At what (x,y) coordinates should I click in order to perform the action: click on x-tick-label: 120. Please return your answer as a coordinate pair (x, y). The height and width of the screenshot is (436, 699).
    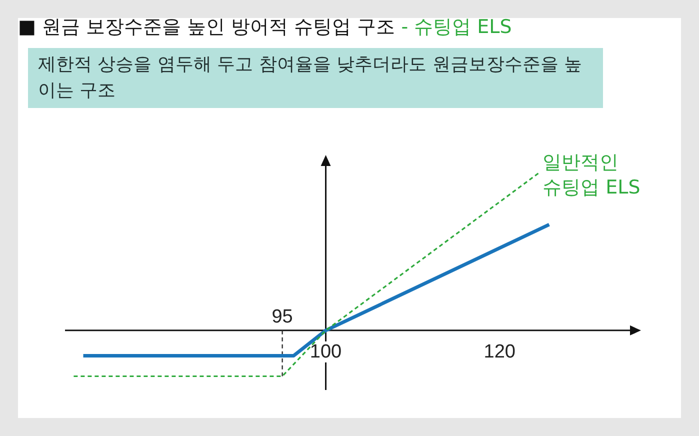
    Looking at the image, I should click on (500, 351).